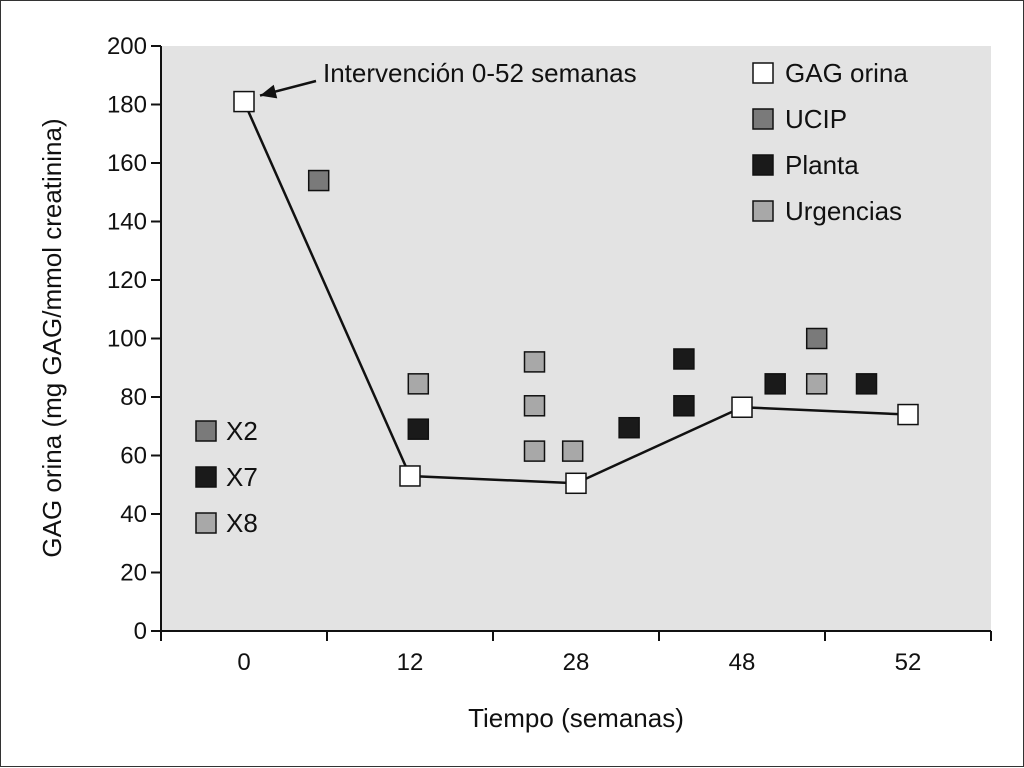  Describe the element at coordinates (269, 91) in the screenshot. I see `annotation-arrowhead` at that location.